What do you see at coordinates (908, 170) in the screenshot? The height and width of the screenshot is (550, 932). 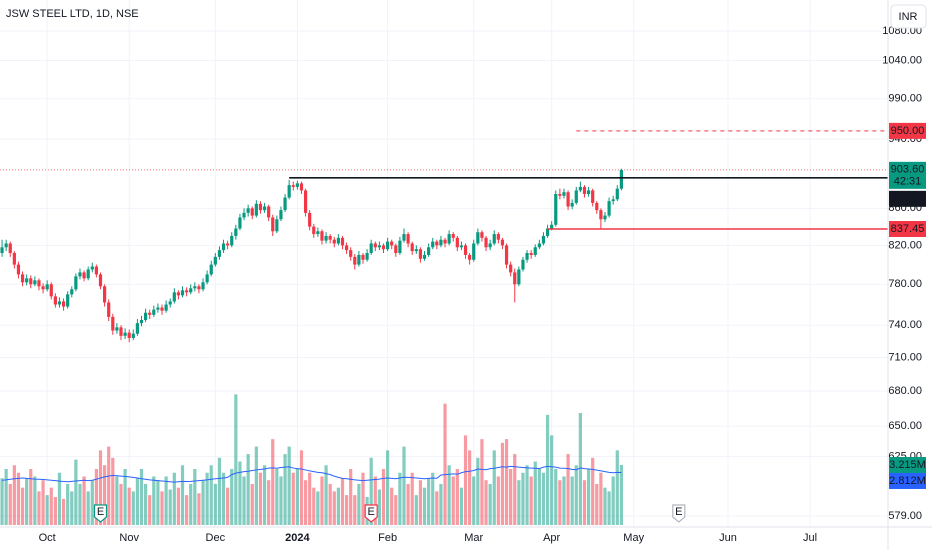 I see `last-price-label: 903.60` at bounding box center [908, 170].